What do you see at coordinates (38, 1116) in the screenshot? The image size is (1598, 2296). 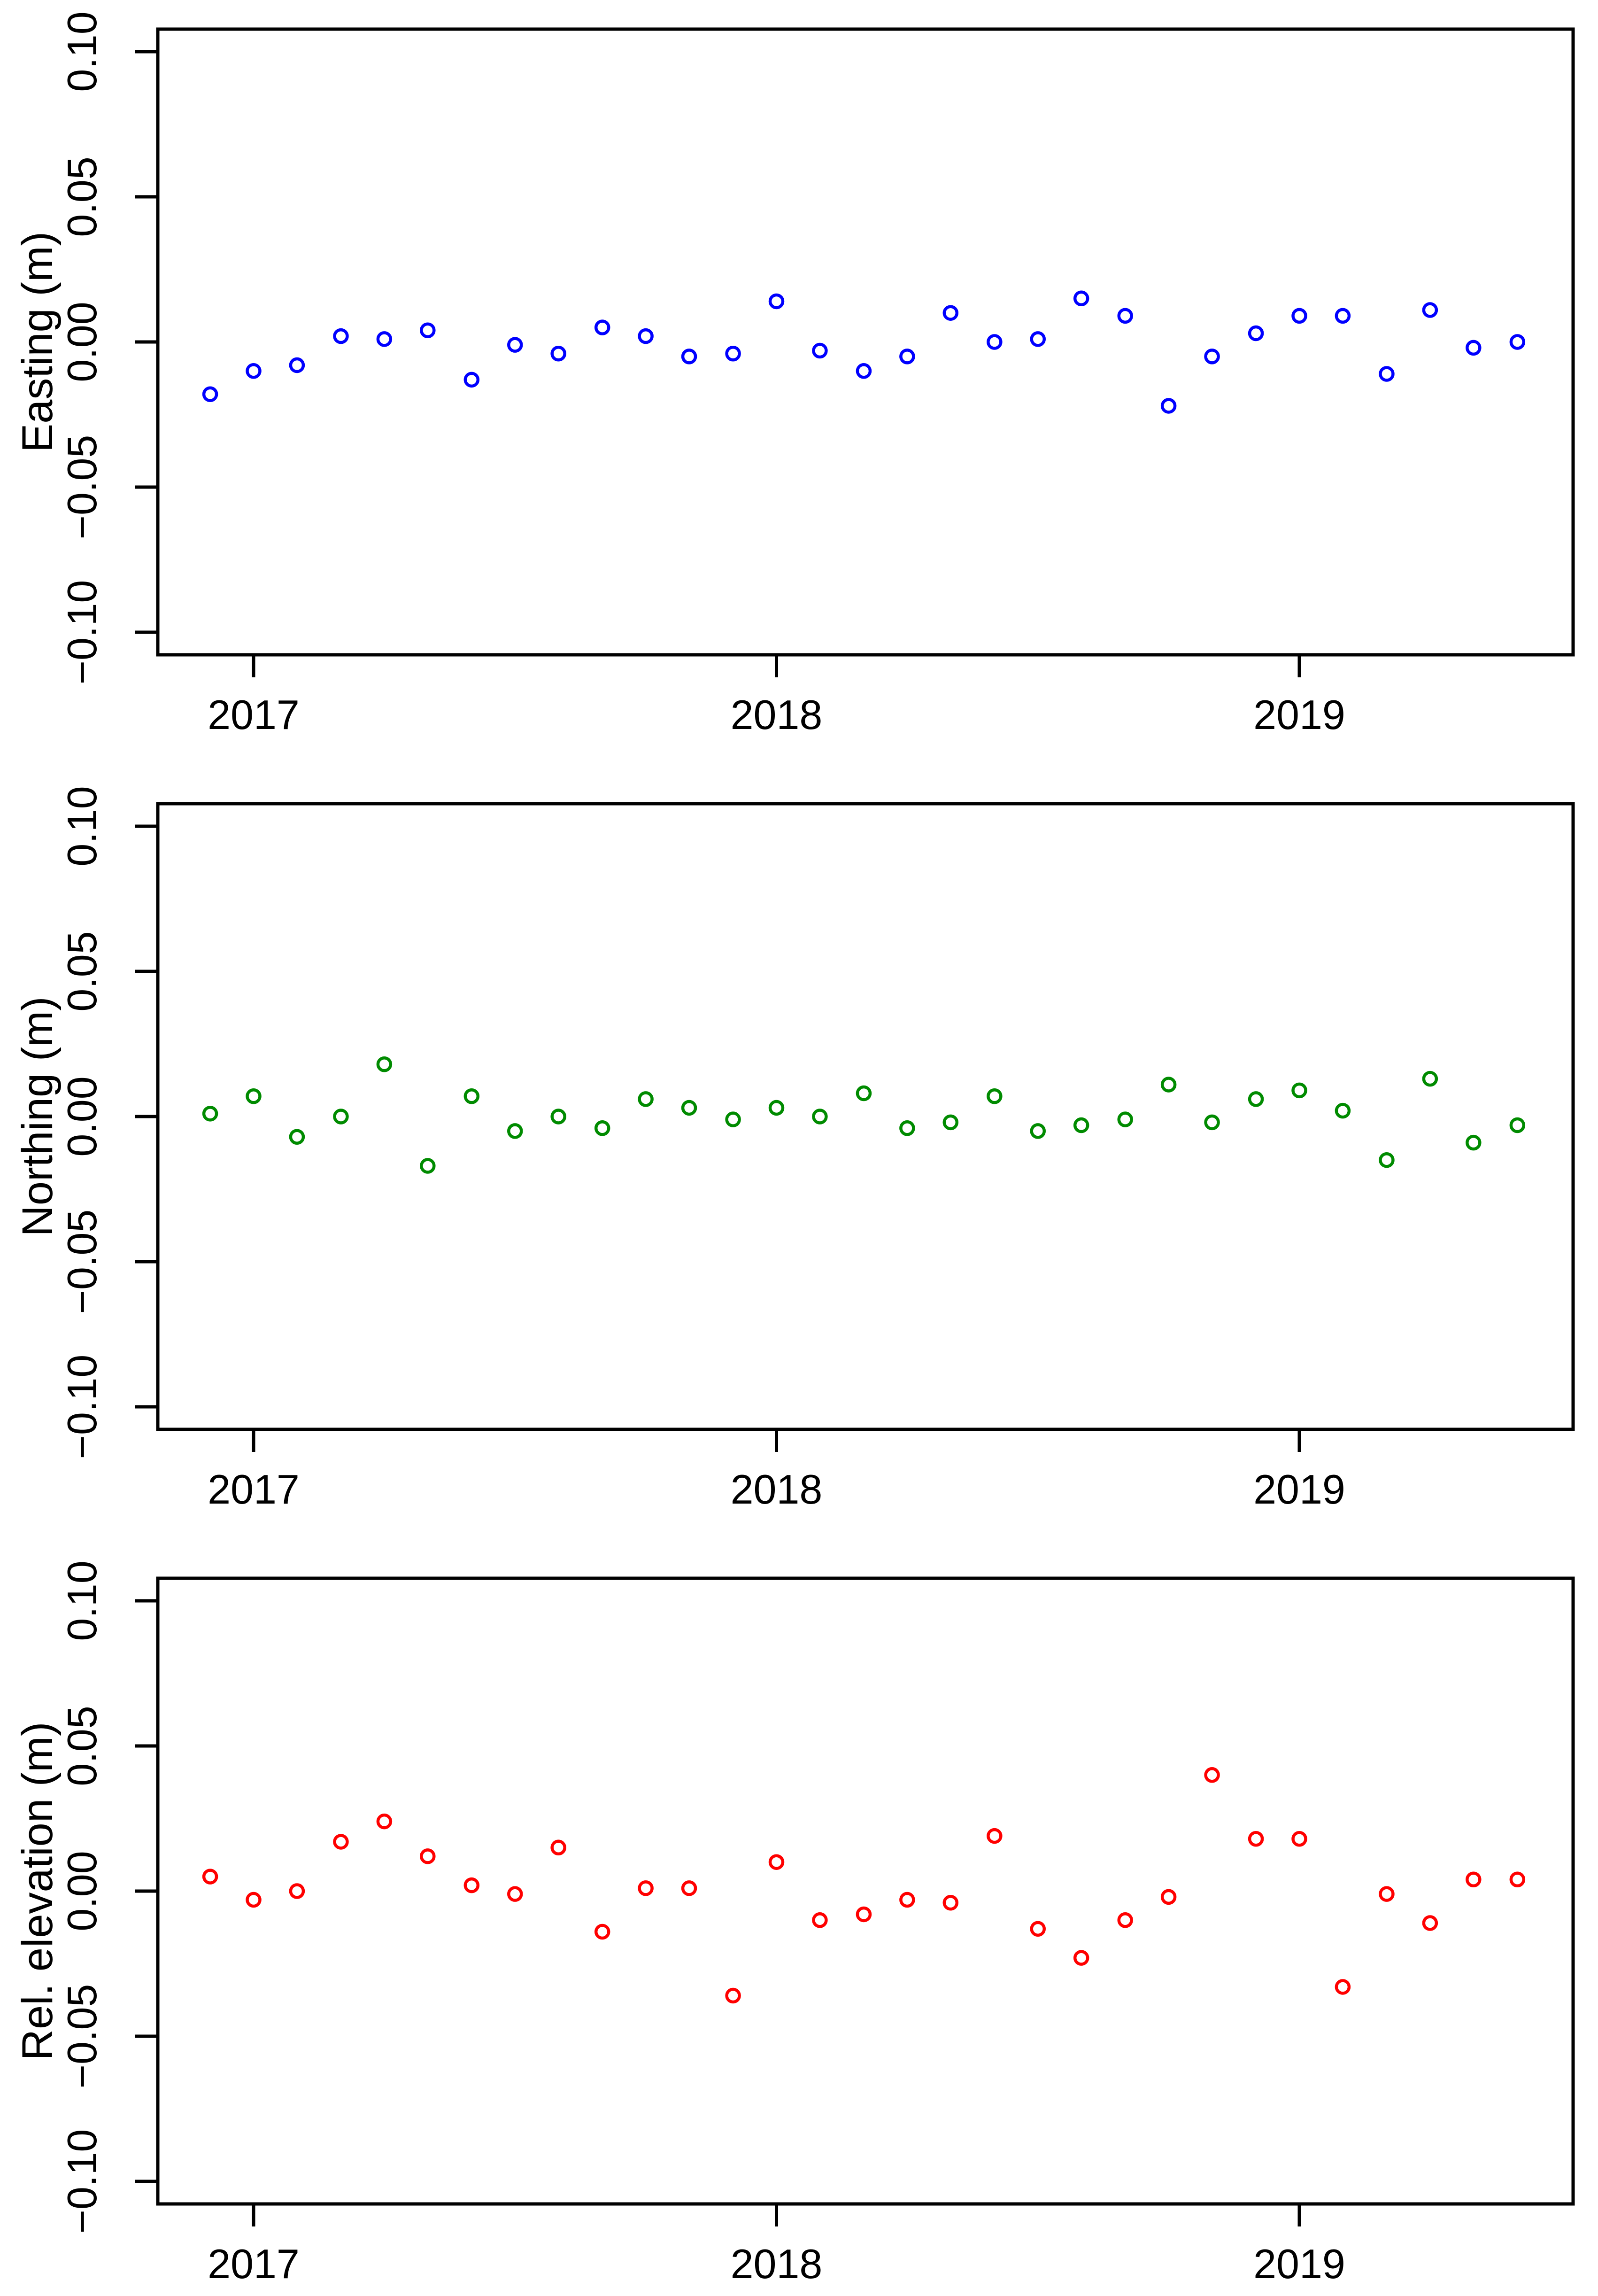 I see `y-axis-title-northing: Northing (m)` at bounding box center [38, 1116].